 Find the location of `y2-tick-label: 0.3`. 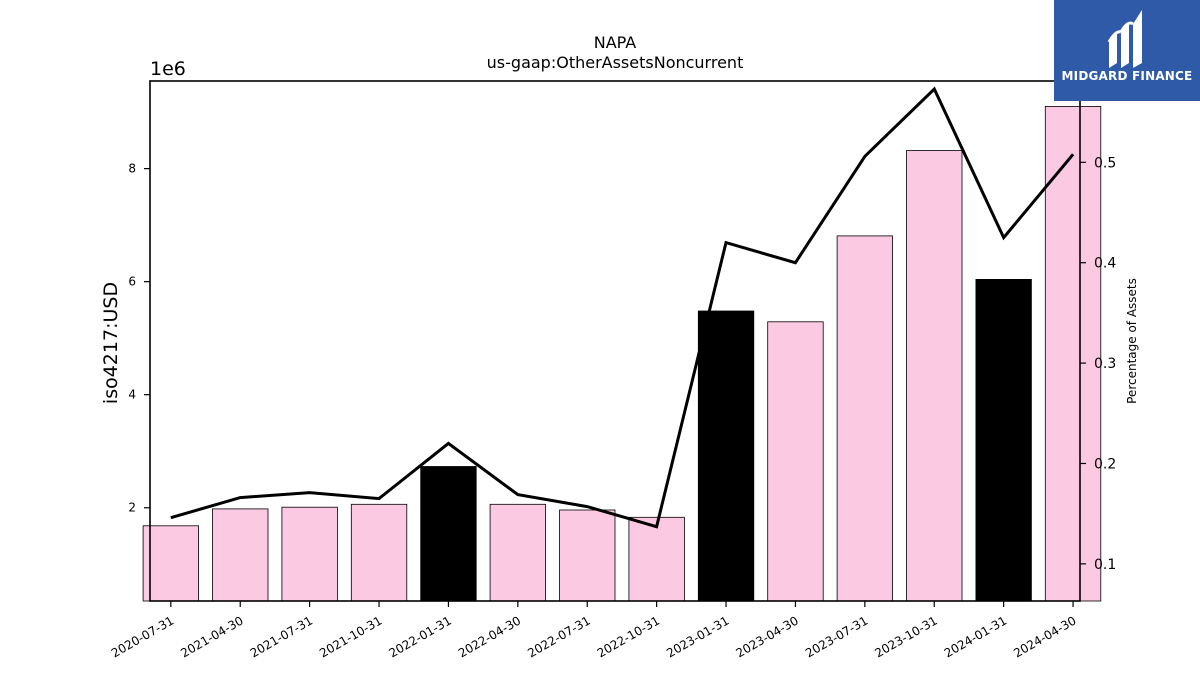

y2-tick-label: 0.3 is located at coordinates (1105, 364).